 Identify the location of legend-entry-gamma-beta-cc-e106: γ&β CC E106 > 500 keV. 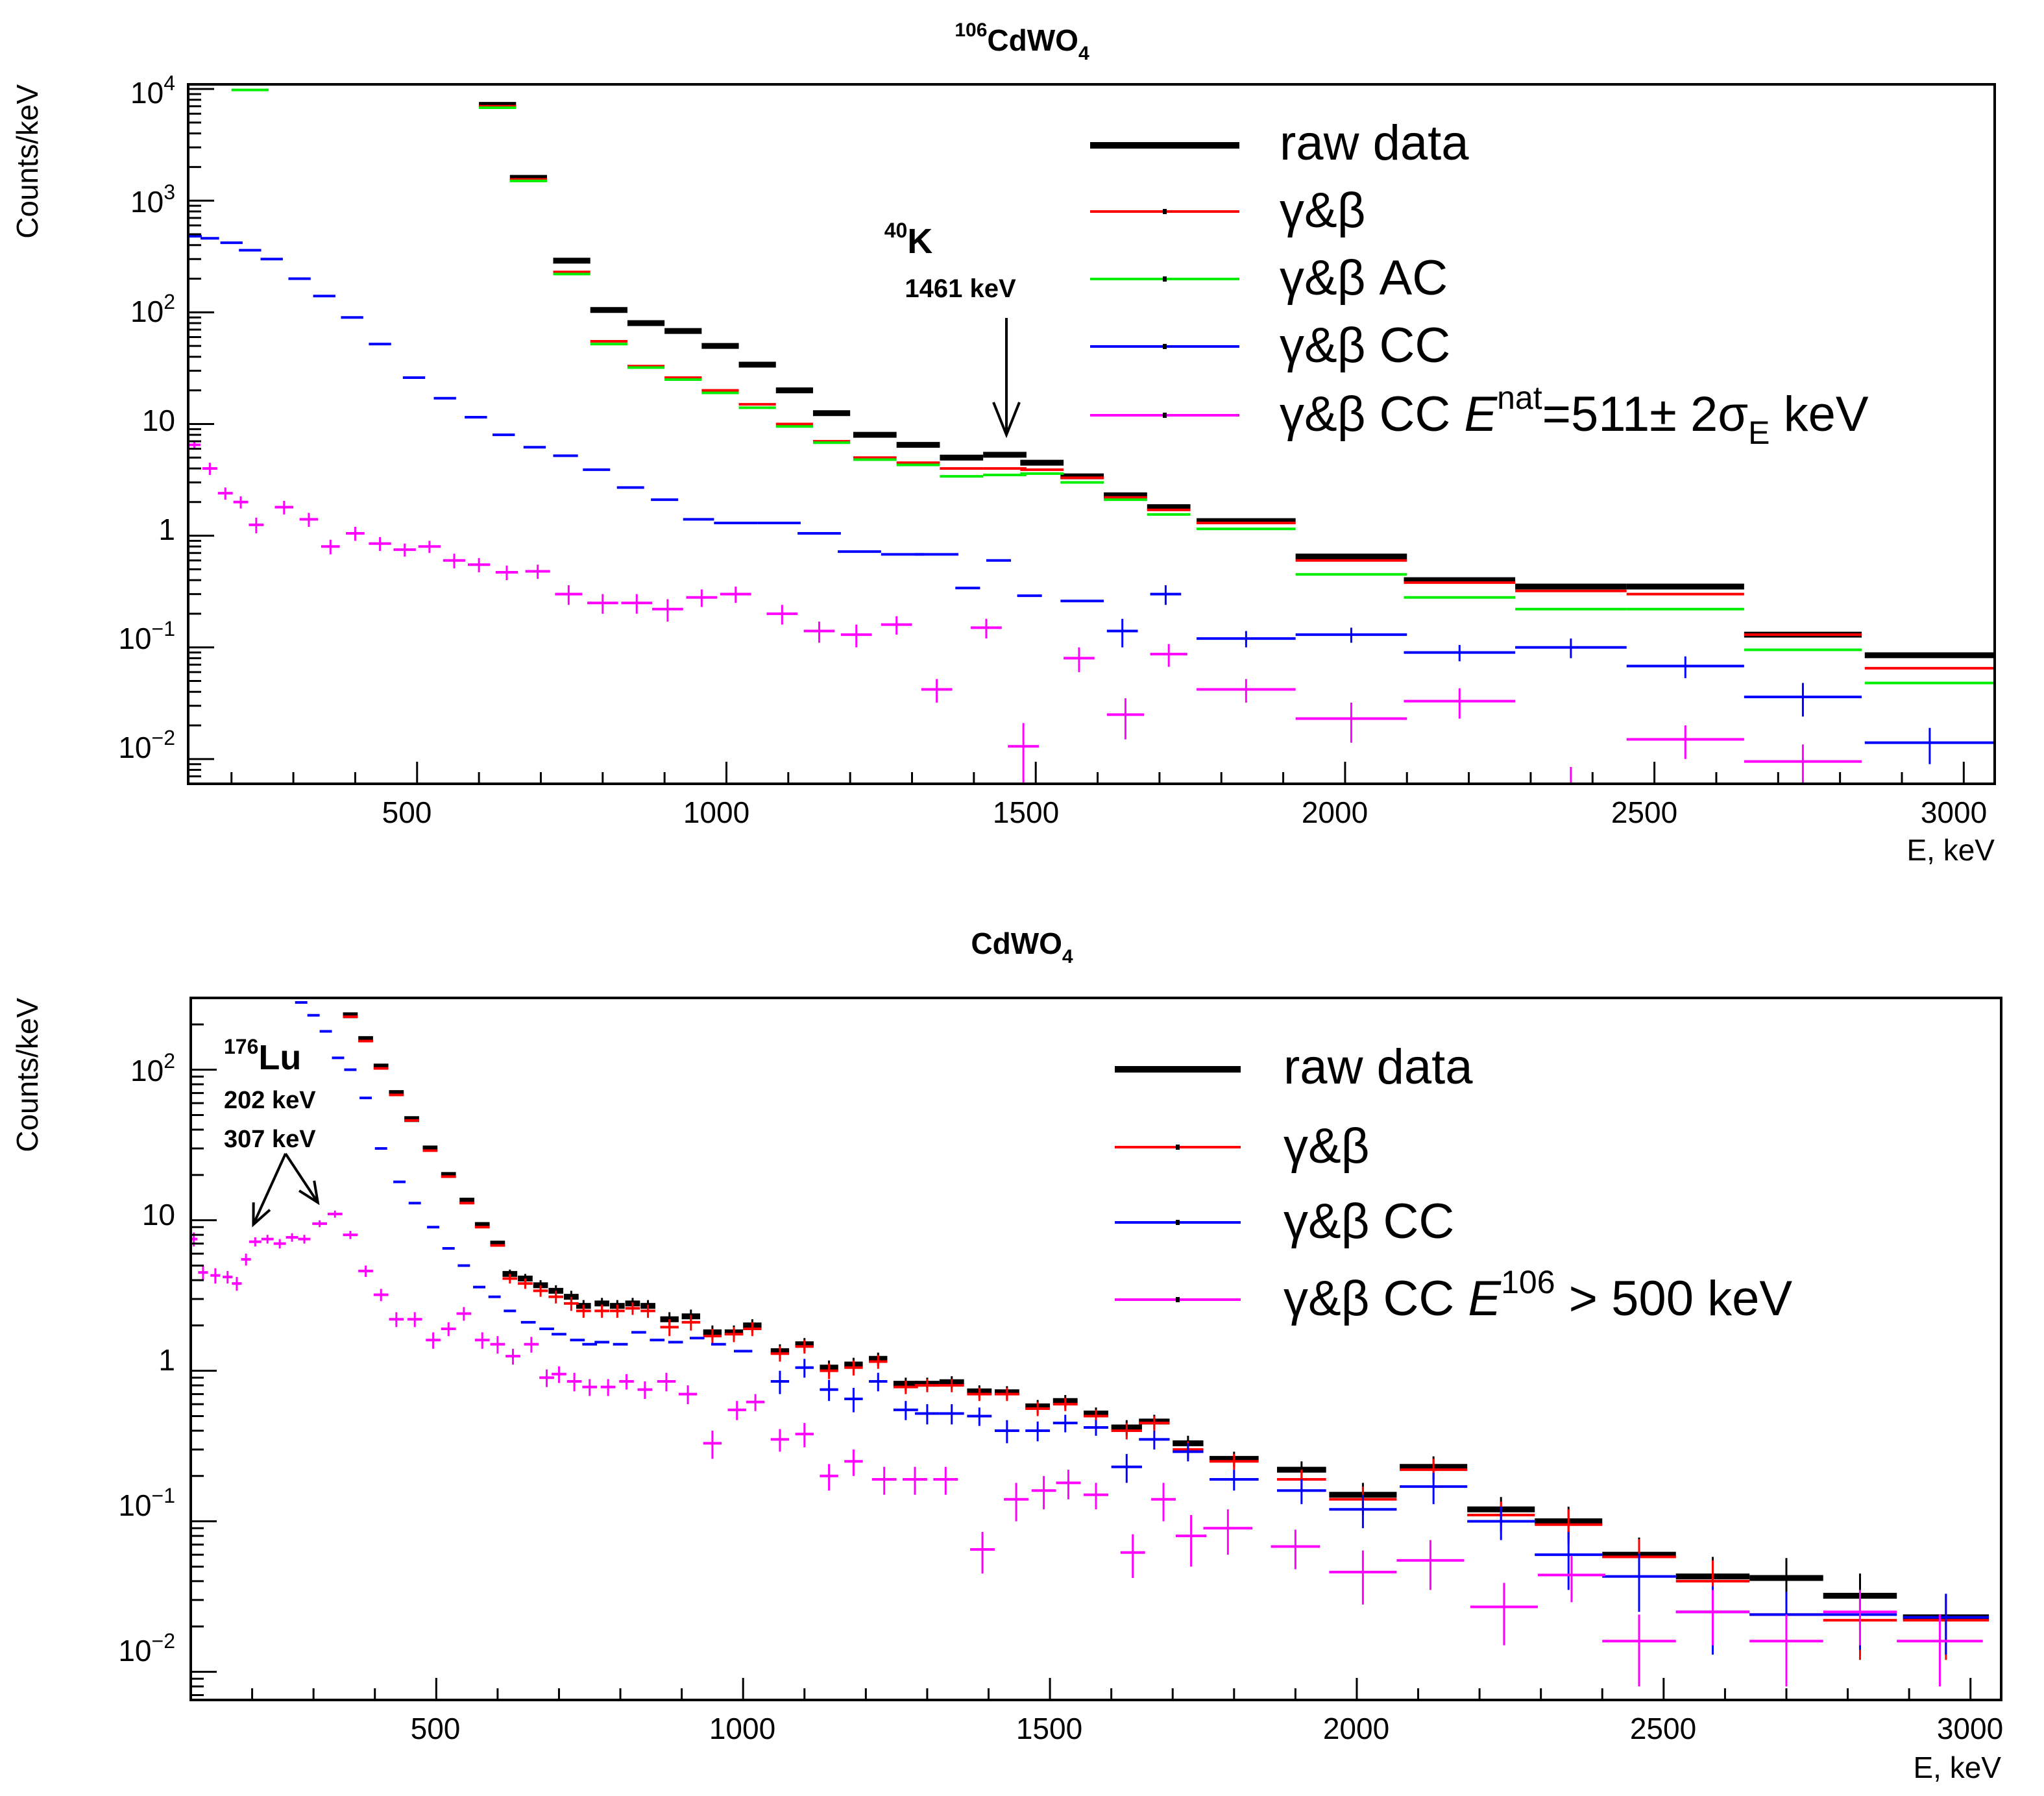
(1453, 1295).